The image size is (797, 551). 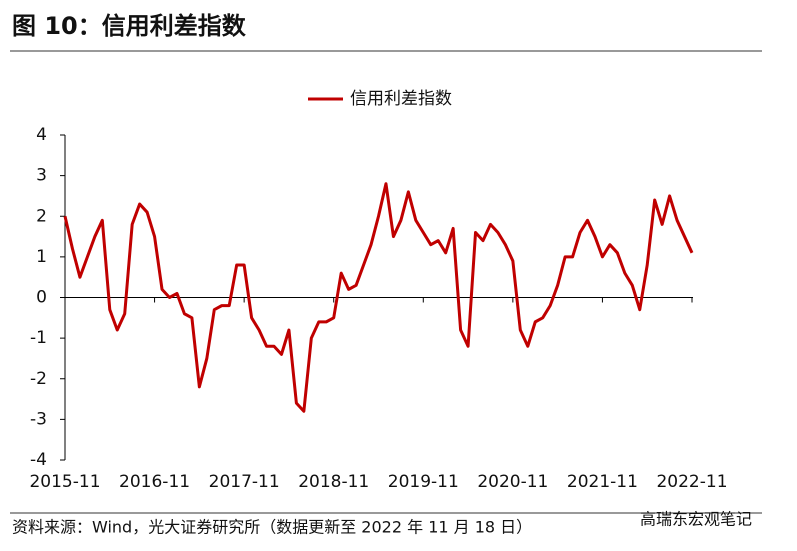 I want to click on x-tick-label: 2016-11, so click(x=154, y=482).